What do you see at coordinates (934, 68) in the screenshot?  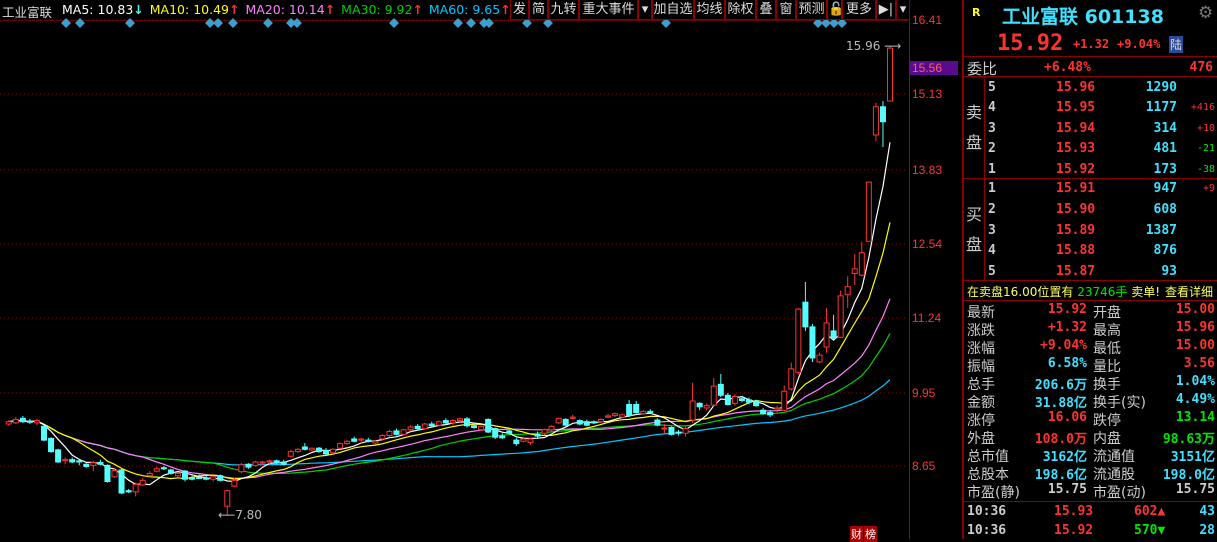 I see `current-price-label: 15.56` at bounding box center [934, 68].